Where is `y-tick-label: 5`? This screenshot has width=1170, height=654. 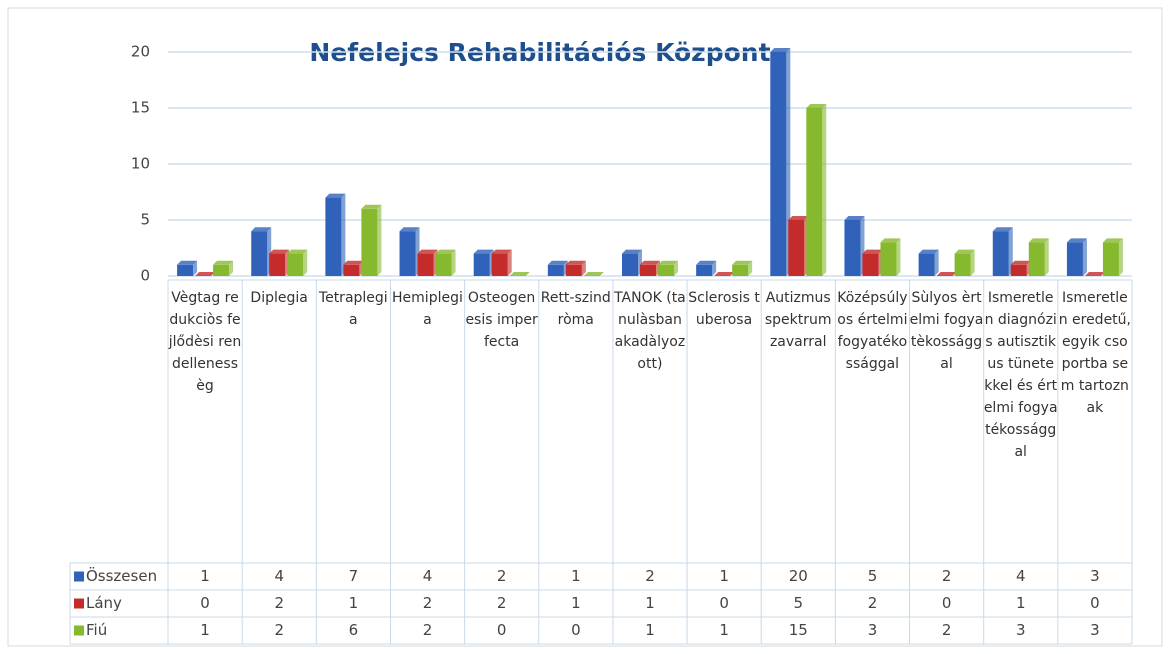 y-tick-label: 5 is located at coordinates (145, 220).